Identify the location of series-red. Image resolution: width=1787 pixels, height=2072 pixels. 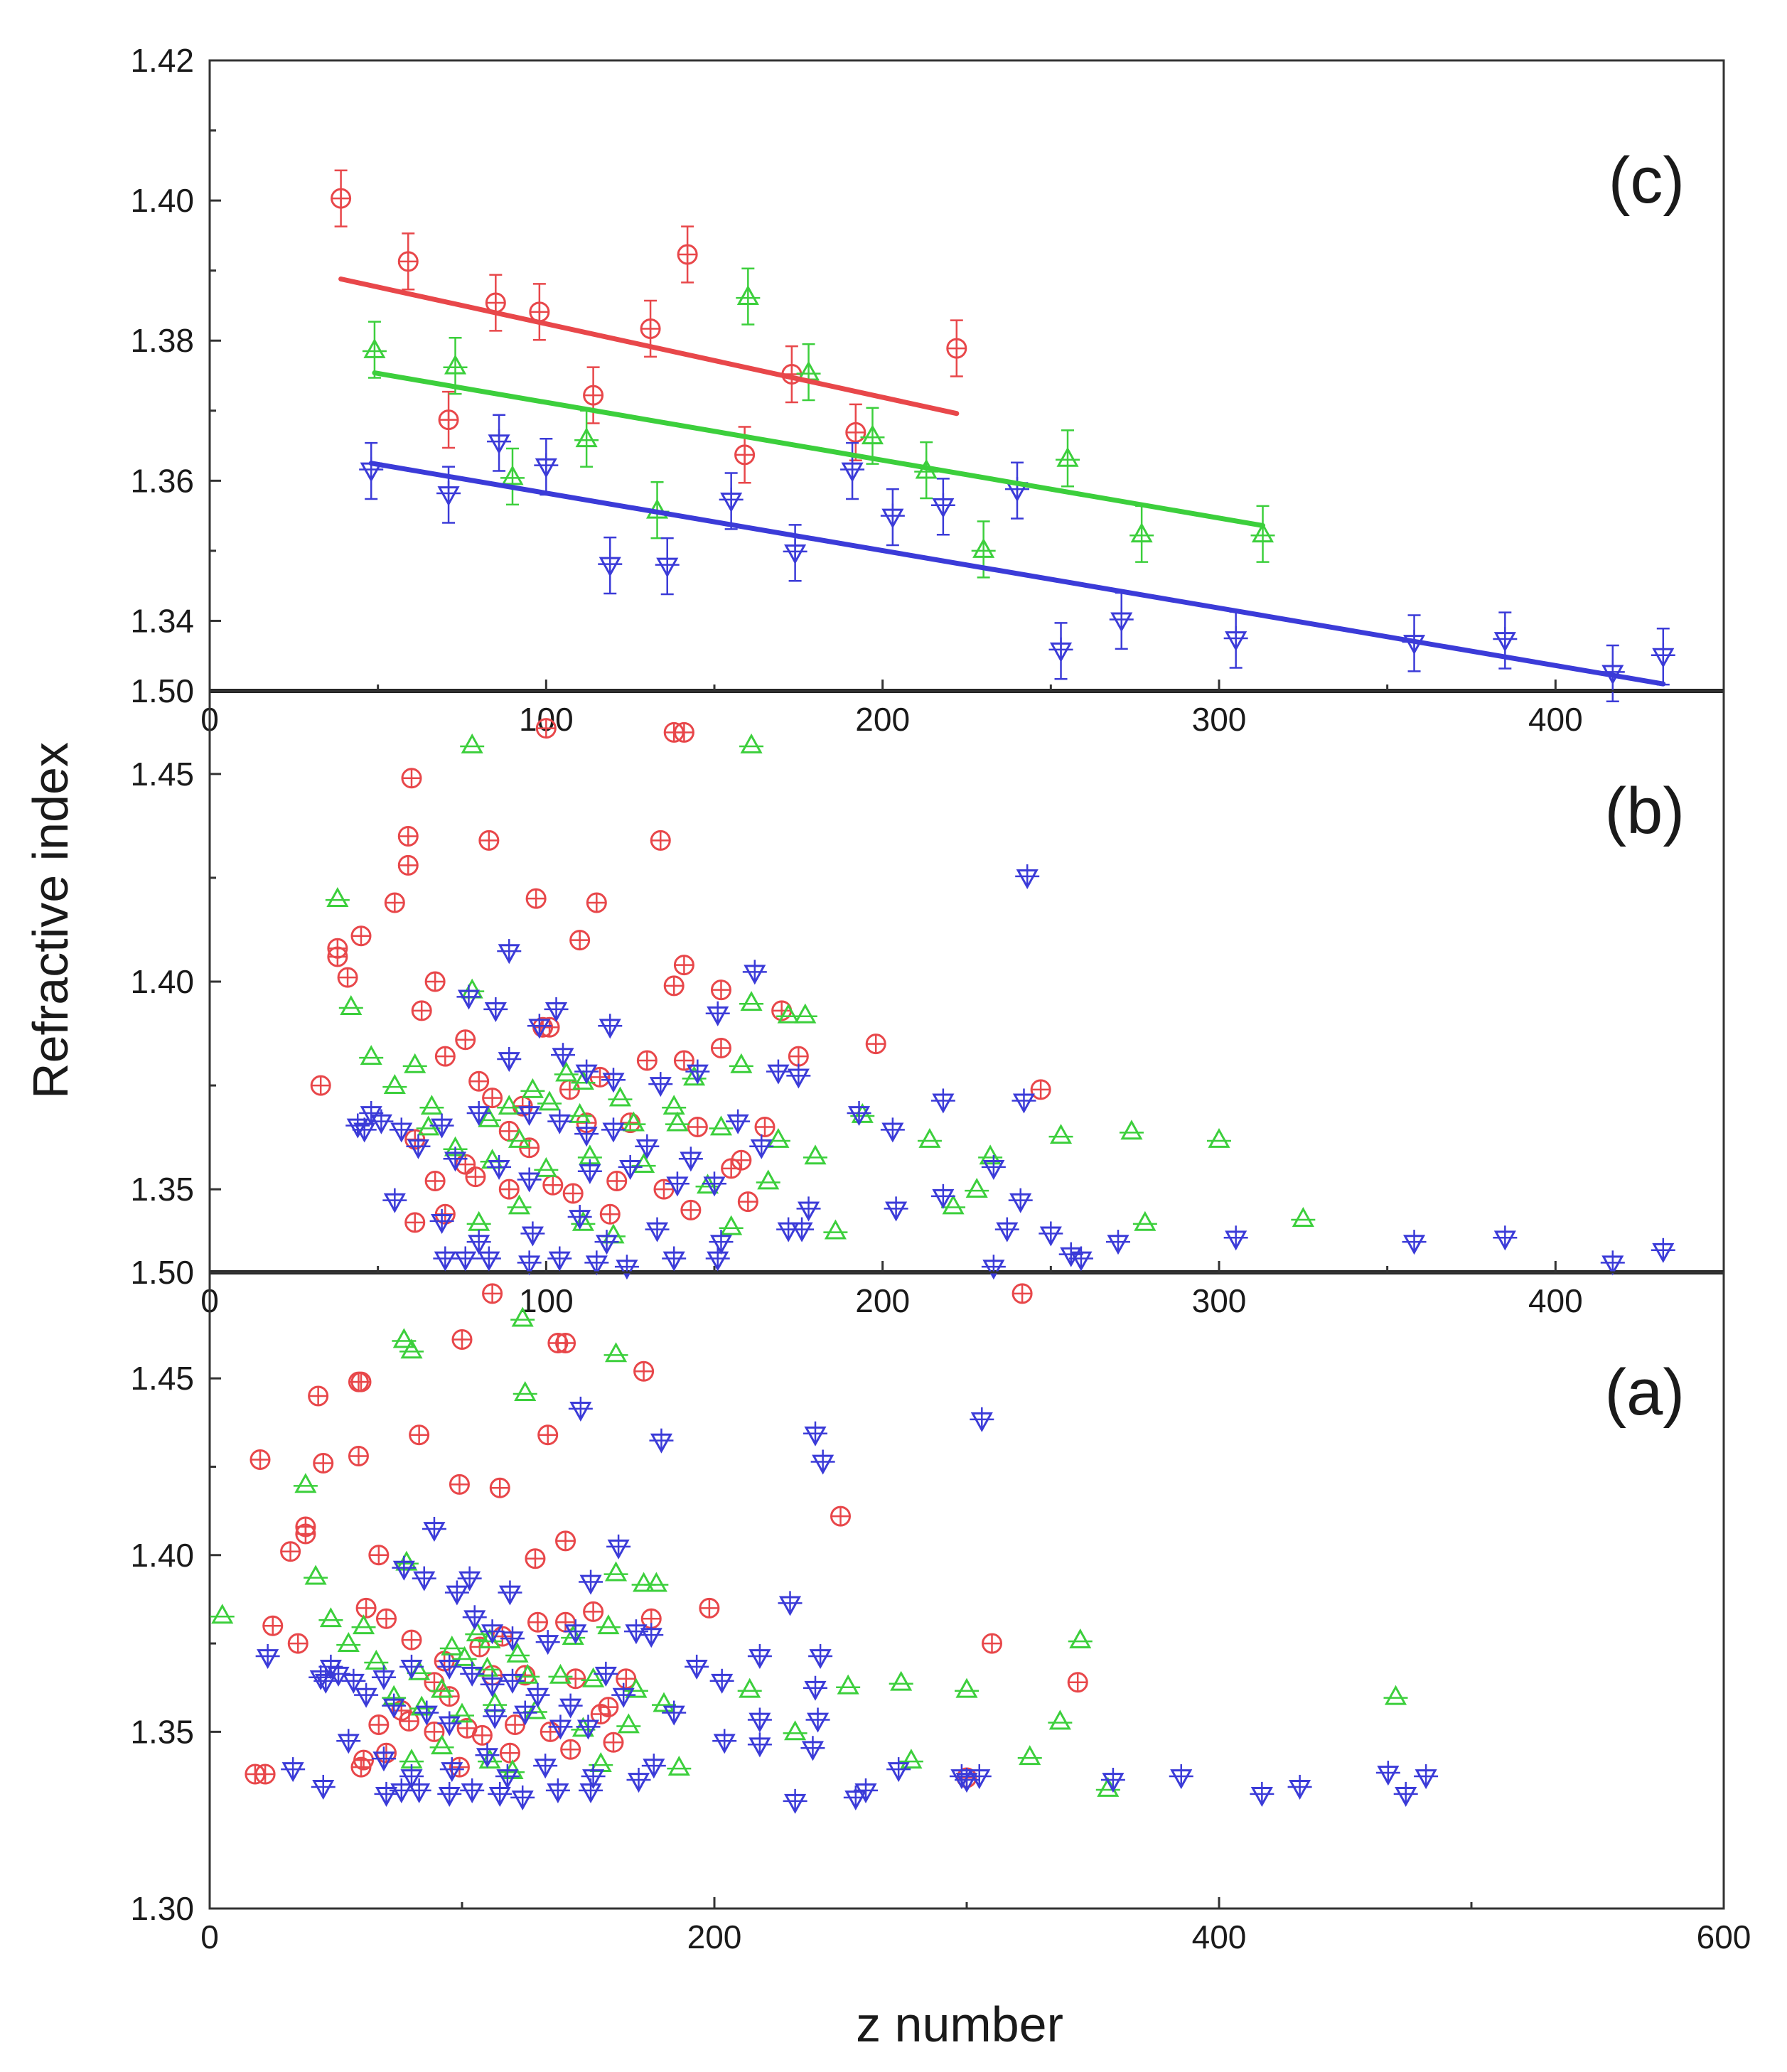
(680, 976).